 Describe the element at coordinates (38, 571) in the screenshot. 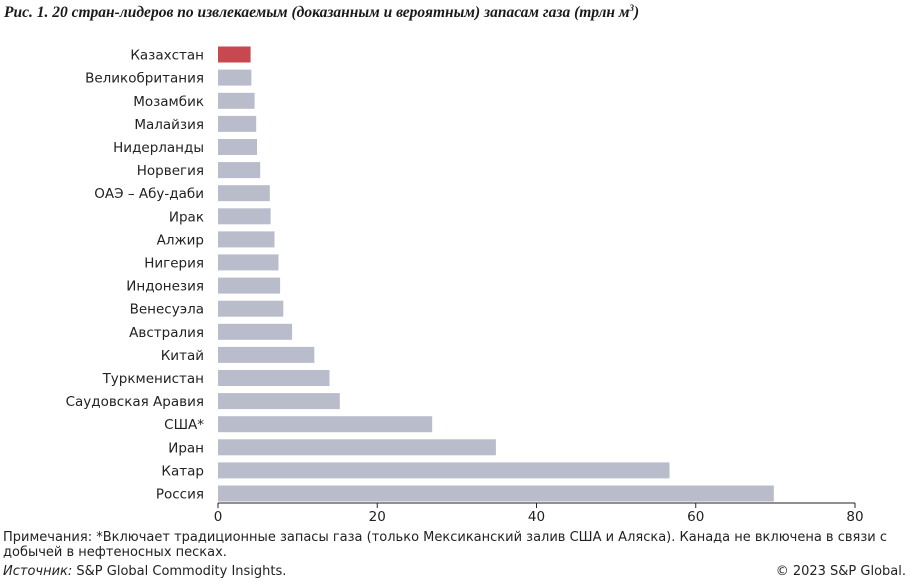

I see `source-label: Источник:` at that location.